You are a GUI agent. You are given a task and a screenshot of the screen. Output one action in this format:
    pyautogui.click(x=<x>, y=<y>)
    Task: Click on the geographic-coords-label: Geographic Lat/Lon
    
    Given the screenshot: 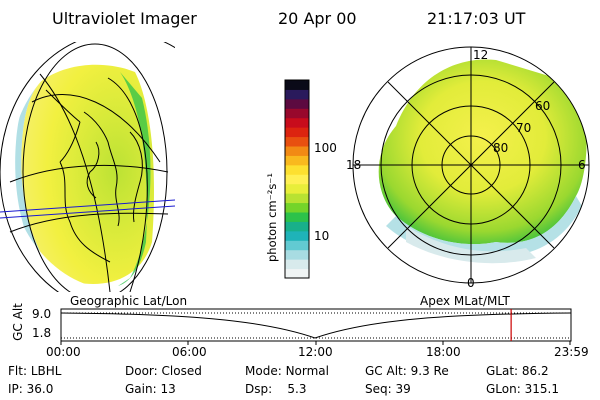 What is the action you would take?
    pyautogui.click(x=129, y=301)
    